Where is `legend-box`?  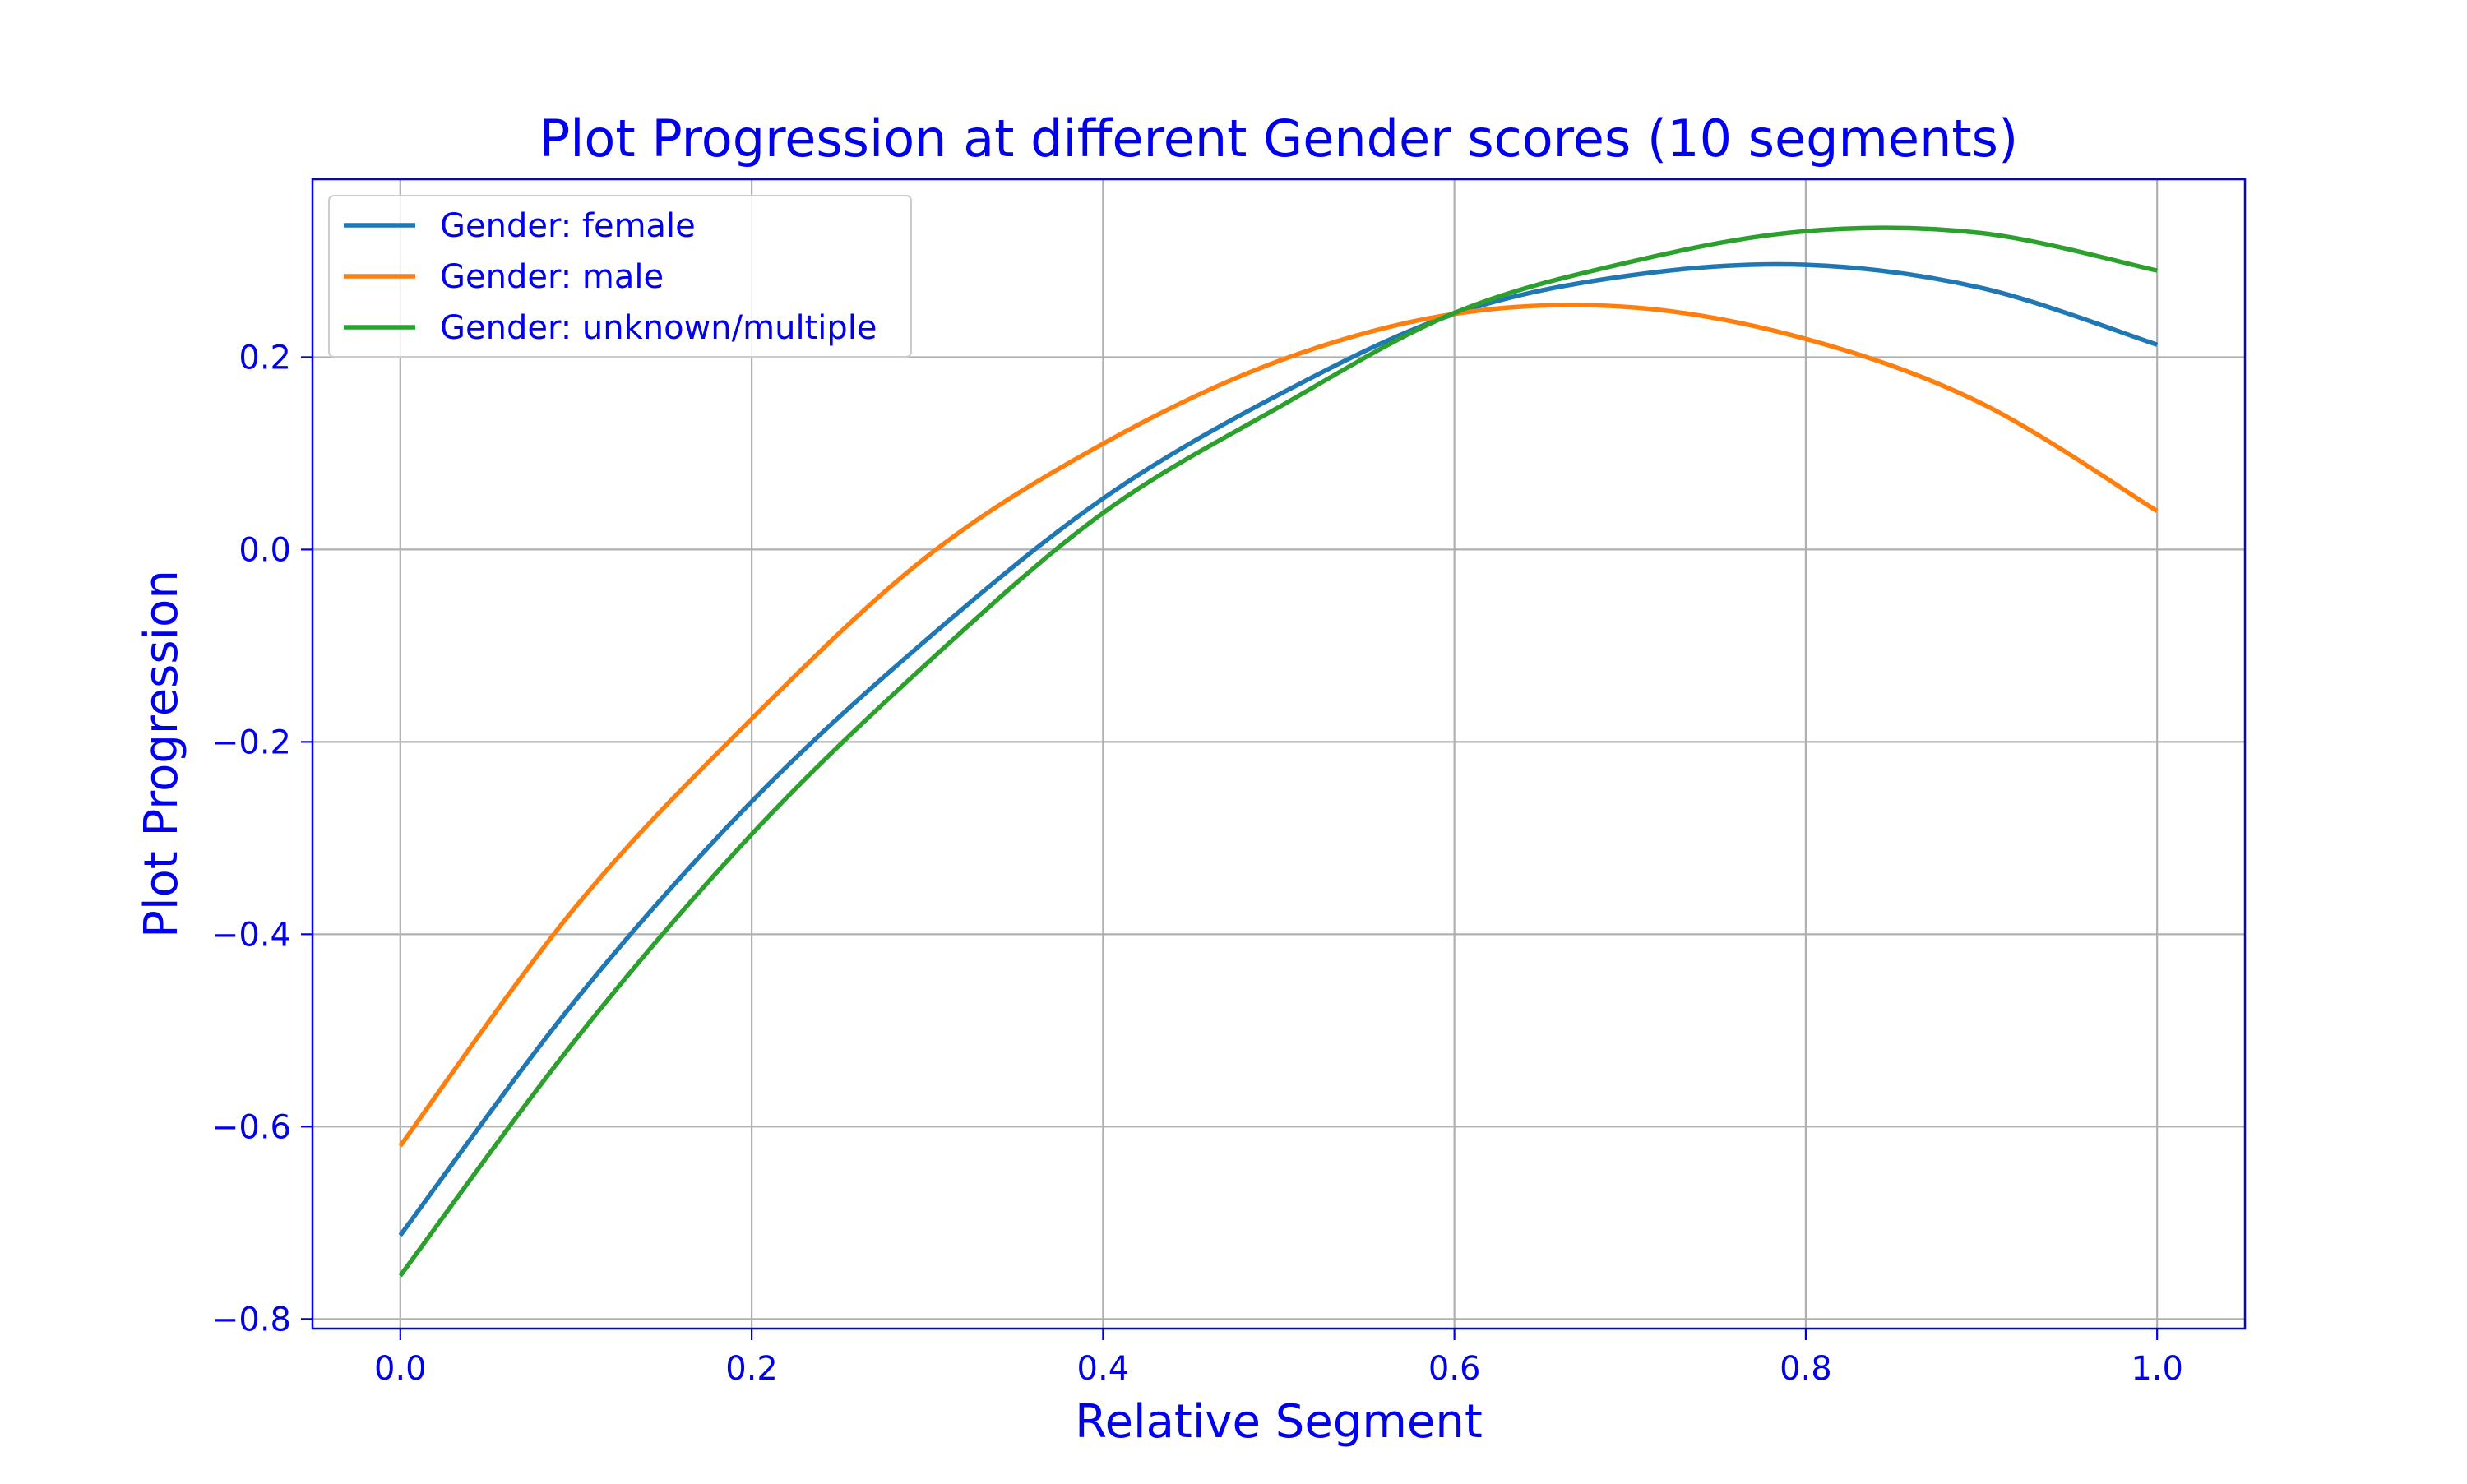 legend-box is located at coordinates (620, 277).